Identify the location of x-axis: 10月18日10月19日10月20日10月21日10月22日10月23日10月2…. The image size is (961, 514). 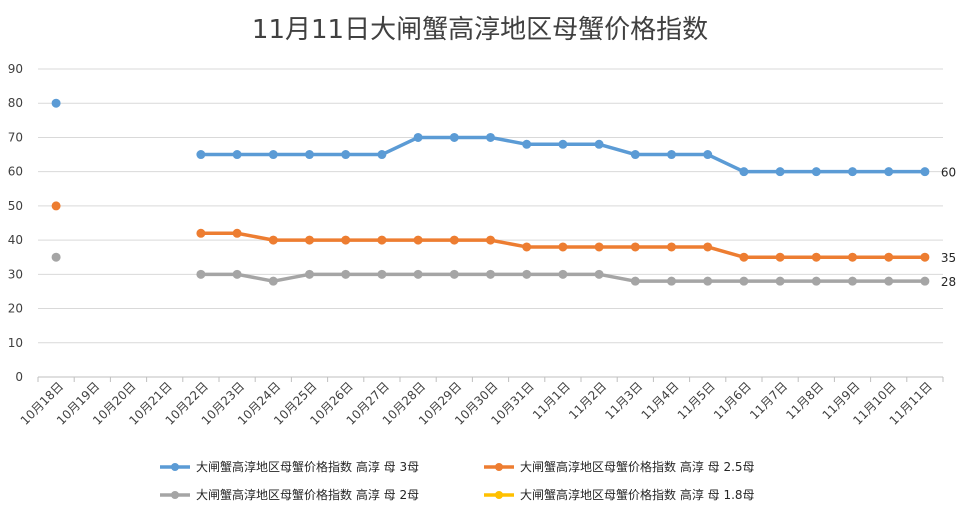
(481, 402).